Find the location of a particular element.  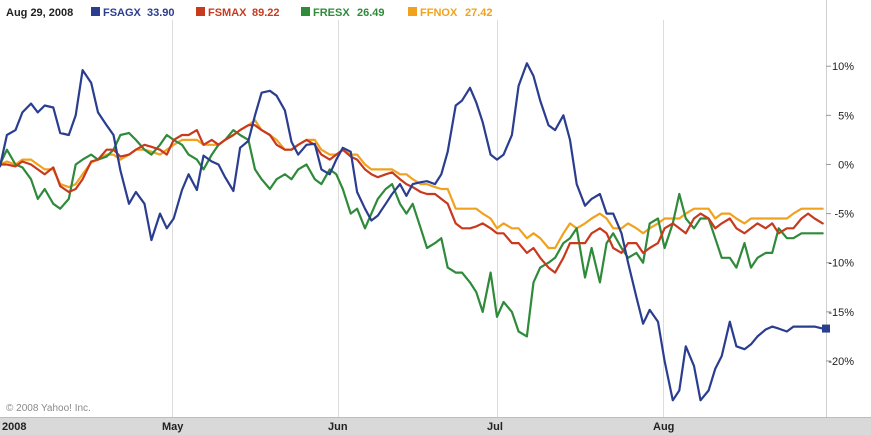

legend-symbol: FRESX is located at coordinates (331, 13).